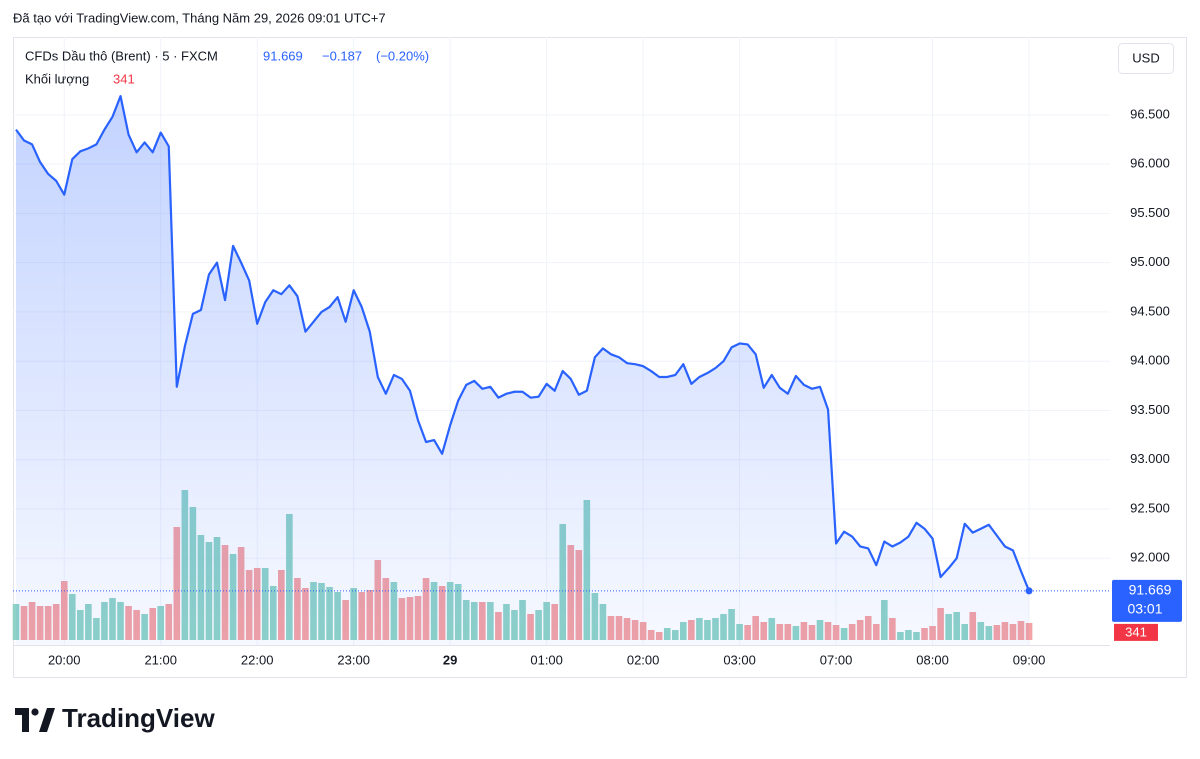 The image size is (1200, 759). What do you see at coordinates (643, 659) in the screenshot?
I see `x-tick-label: 02:00` at bounding box center [643, 659].